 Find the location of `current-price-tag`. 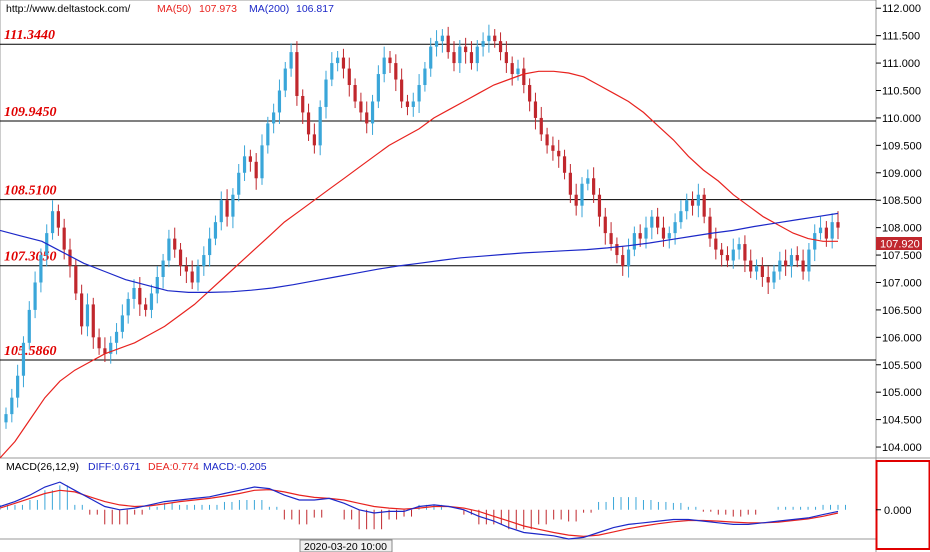

current-price-tag is located at coordinates (899, 243).